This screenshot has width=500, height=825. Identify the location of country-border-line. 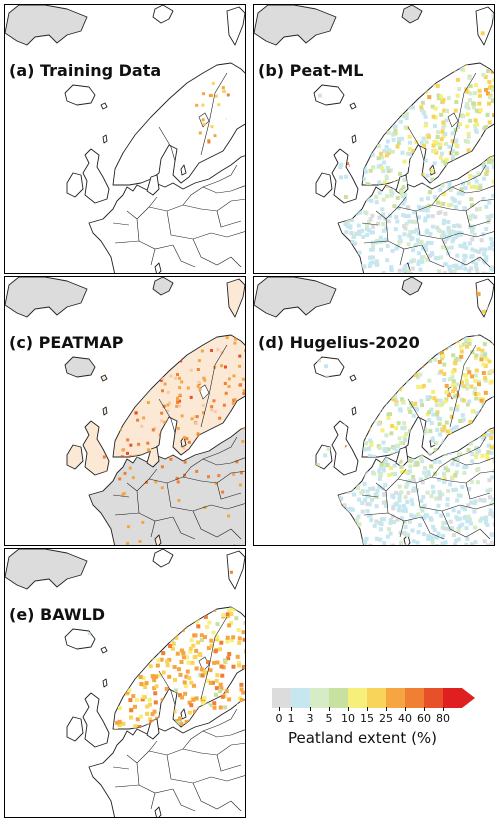
(236, 262).